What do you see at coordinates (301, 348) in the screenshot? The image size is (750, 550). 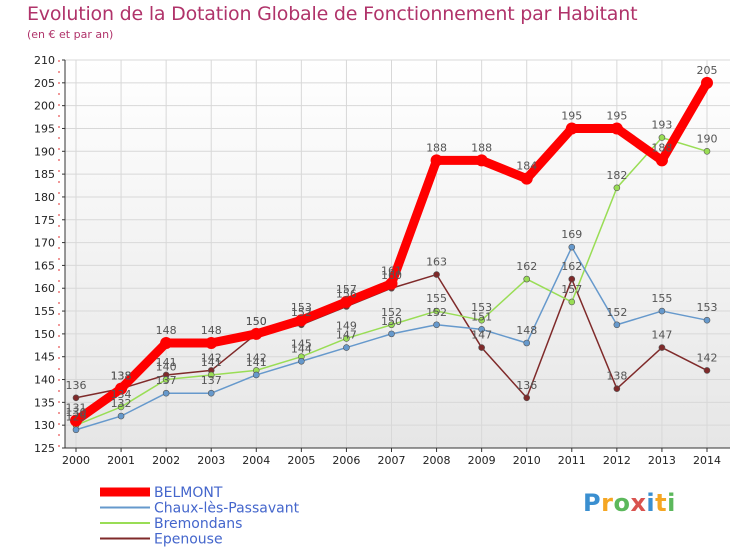 I see `data-label: 144` at bounding box center [301, 348].